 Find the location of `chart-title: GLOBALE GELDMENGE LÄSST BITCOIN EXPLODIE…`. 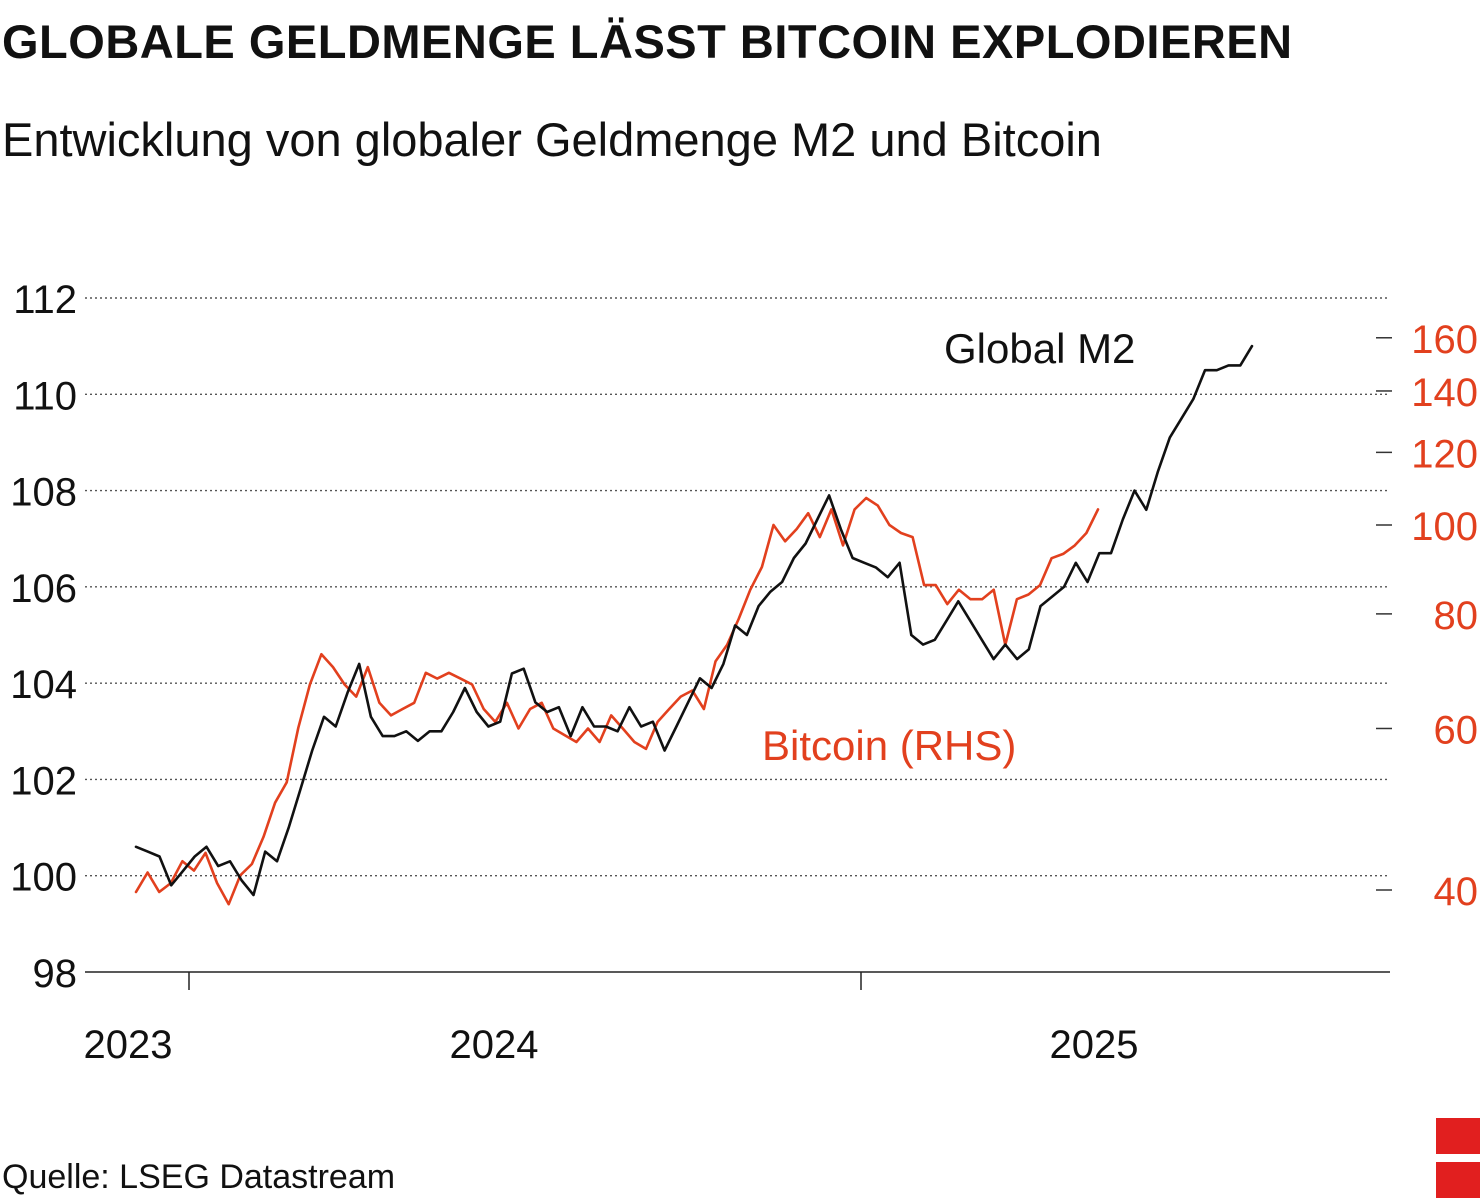

chart-title: GLOBALE GELDMENGE LÄSST BITCOIN EXPLODIE… is located at coordinates (647, 41).